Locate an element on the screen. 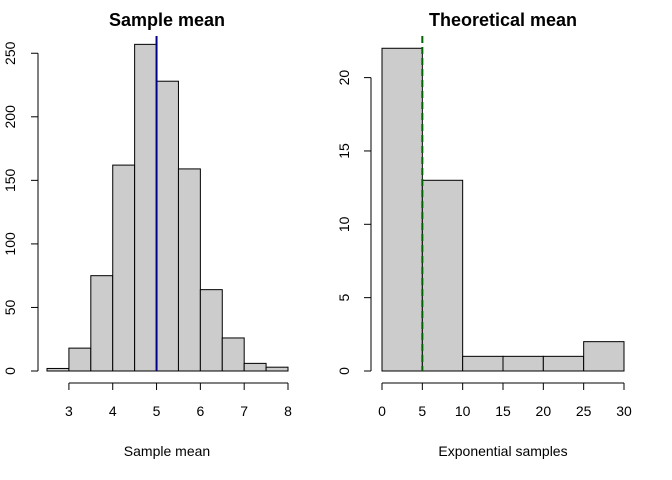 Image resolution: width=672 pixels, height=480 pixels. x-tick-label: 3 is located at coordinates (69, 411).